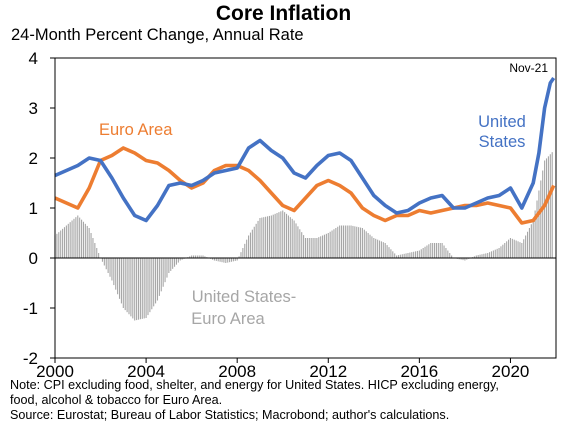 This screenshot has height=426, width=567. Describe the element at coordinates (146, 371) in the screenshot. I see `x-tick-label: 2004` at that location.